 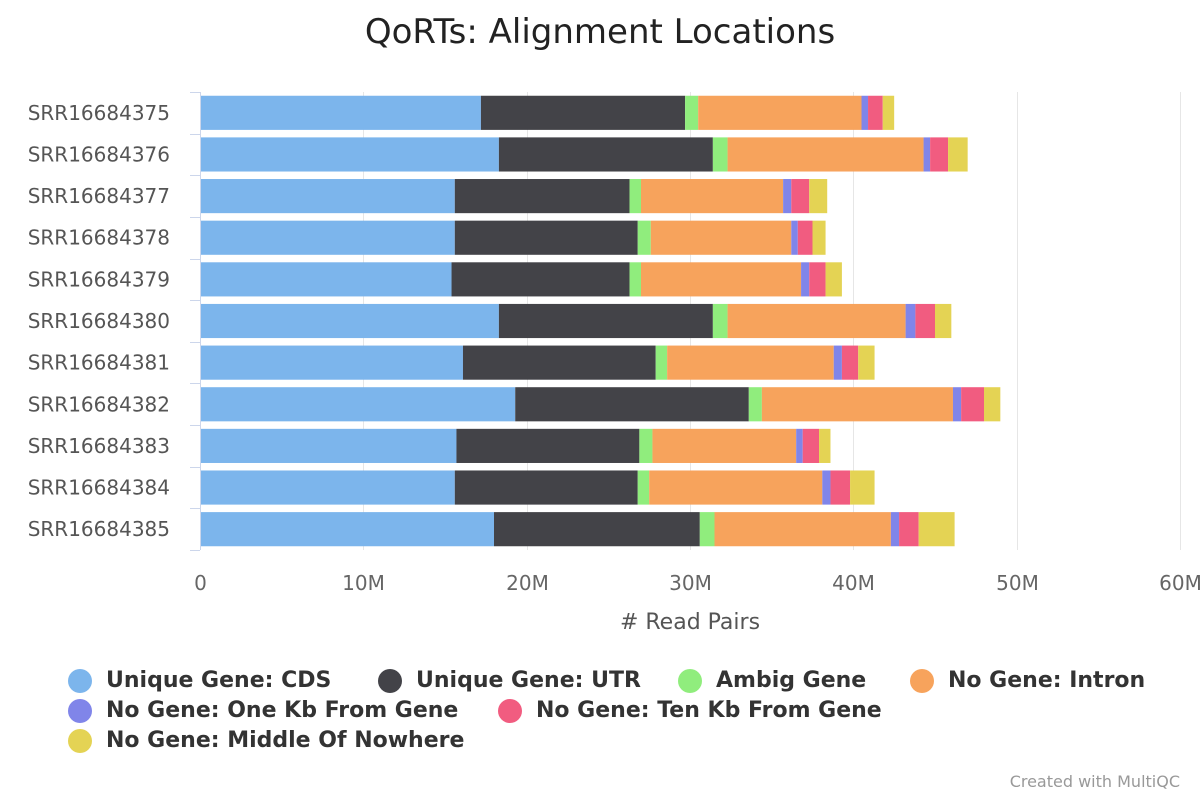 I want to click on legend-label: Unique Gene: UTR, so click(x=528, y=680).